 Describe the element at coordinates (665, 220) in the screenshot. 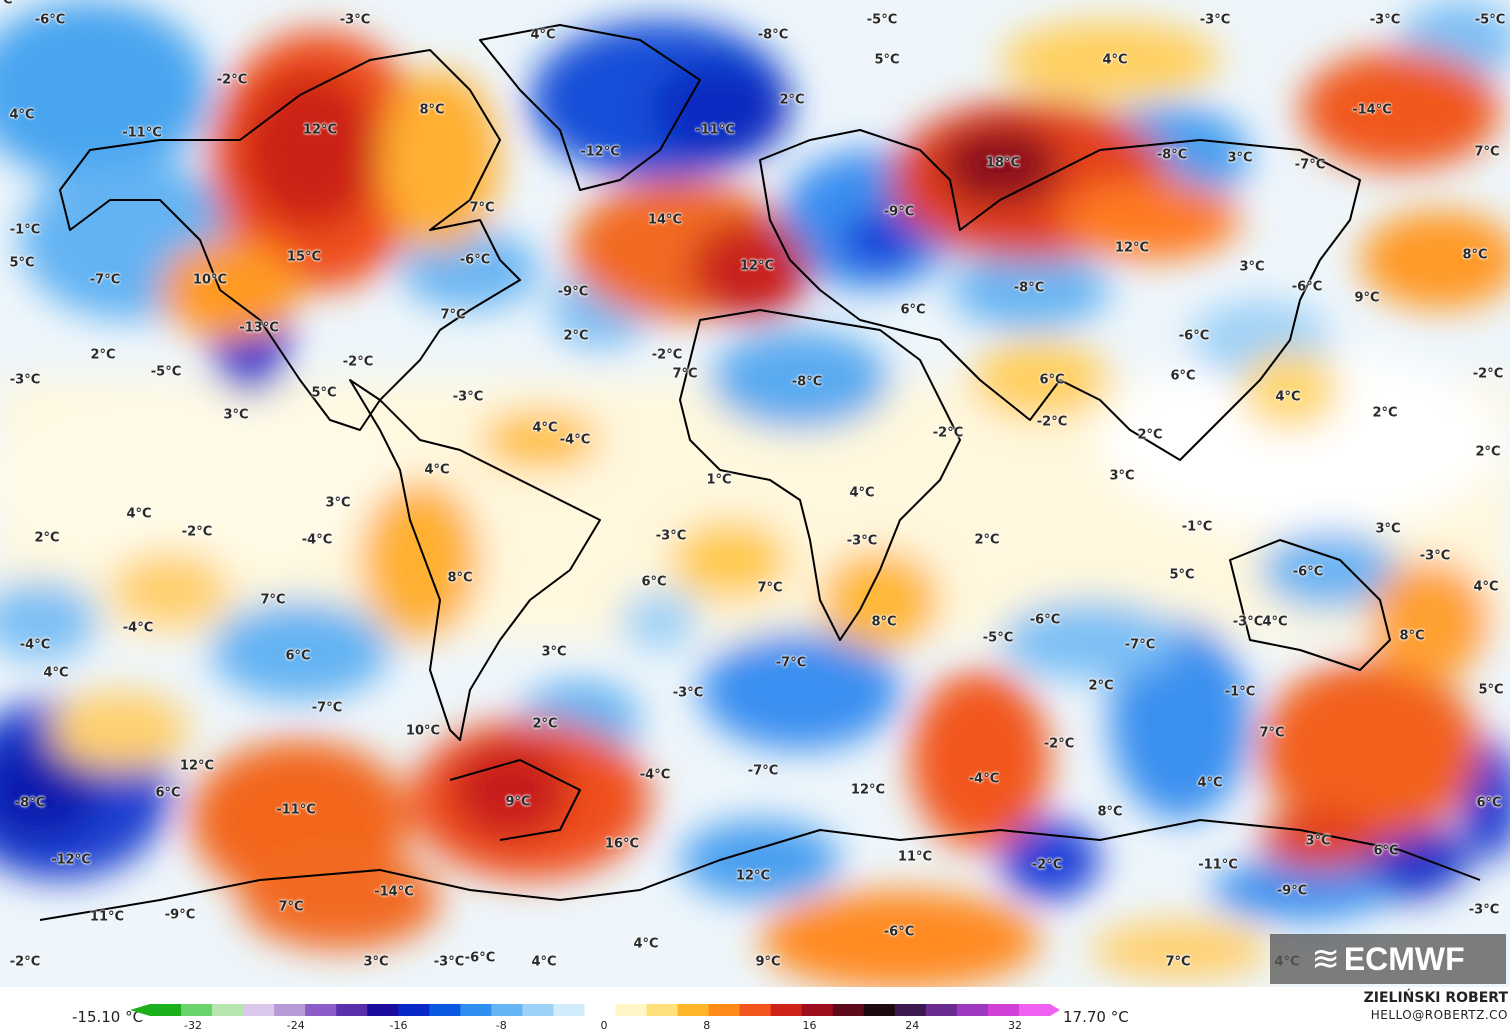

I see `temperature-label: 14°C` at that location.